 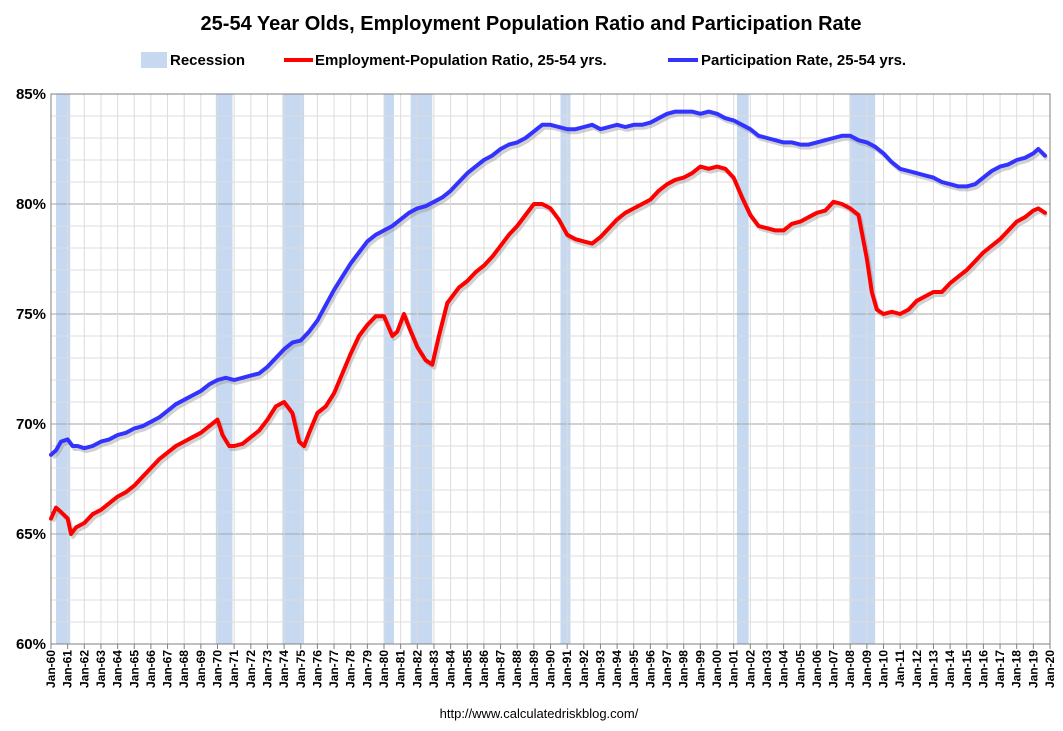 I want to click on x-tick-label: Jan-09, so click(x=867, y=669).